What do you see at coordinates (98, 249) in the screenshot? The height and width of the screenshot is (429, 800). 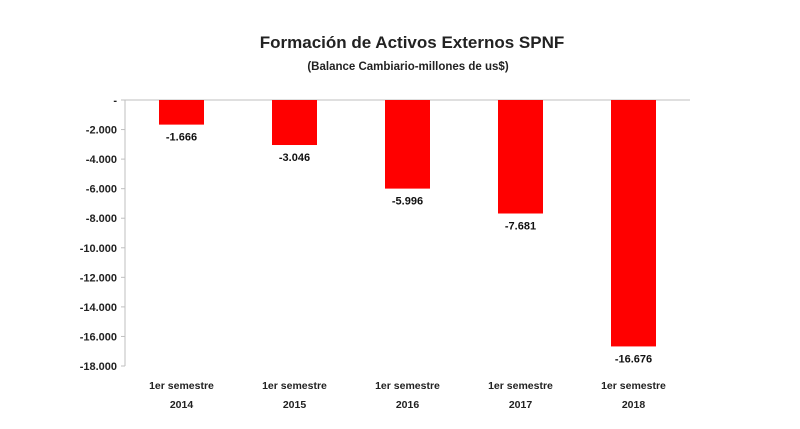 I see `y-tick-label: -10.000` at bounding box center [98, 249].